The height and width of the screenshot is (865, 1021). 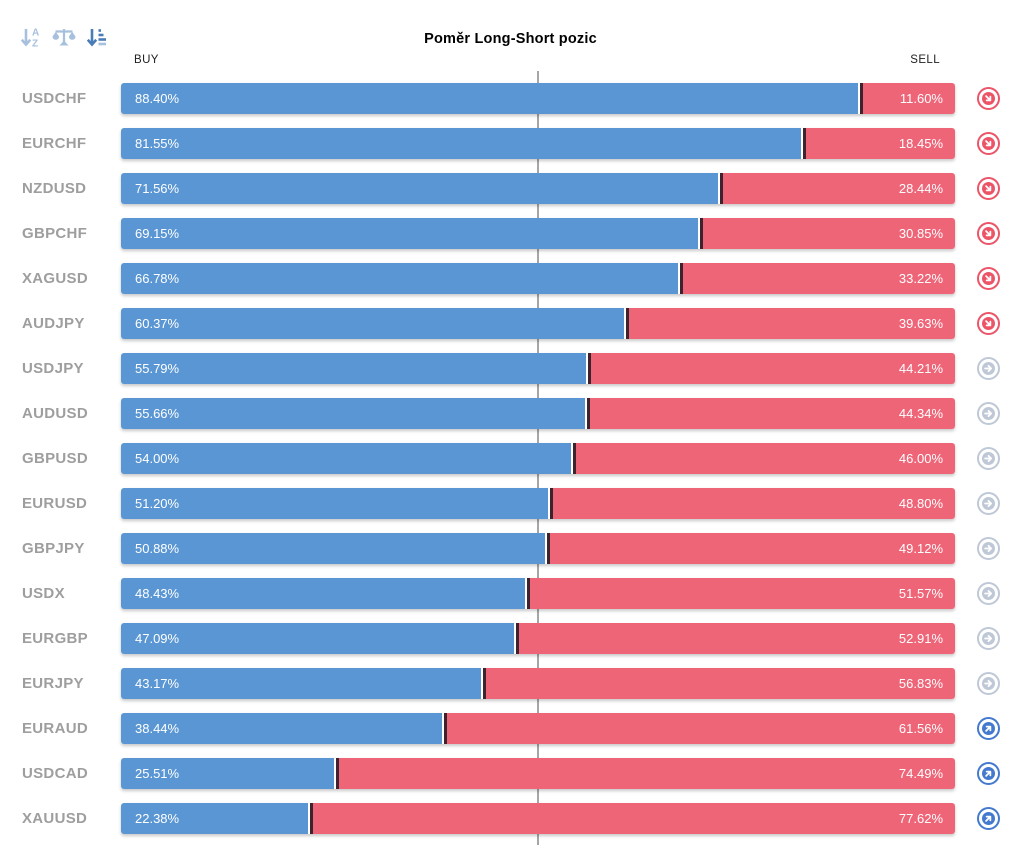 I want to click on buy-bar-segment: 88.40%, so click(x=490, y=98).